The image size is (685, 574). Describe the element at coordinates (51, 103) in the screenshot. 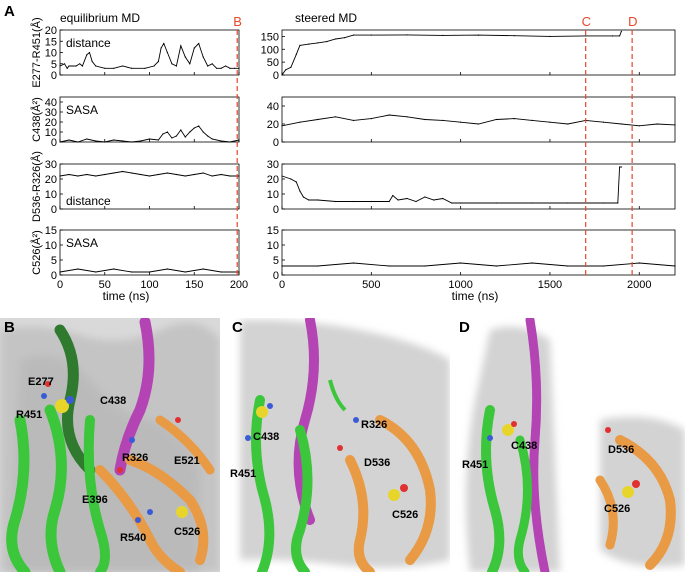

I see `y-tick-label: 40` at that location.